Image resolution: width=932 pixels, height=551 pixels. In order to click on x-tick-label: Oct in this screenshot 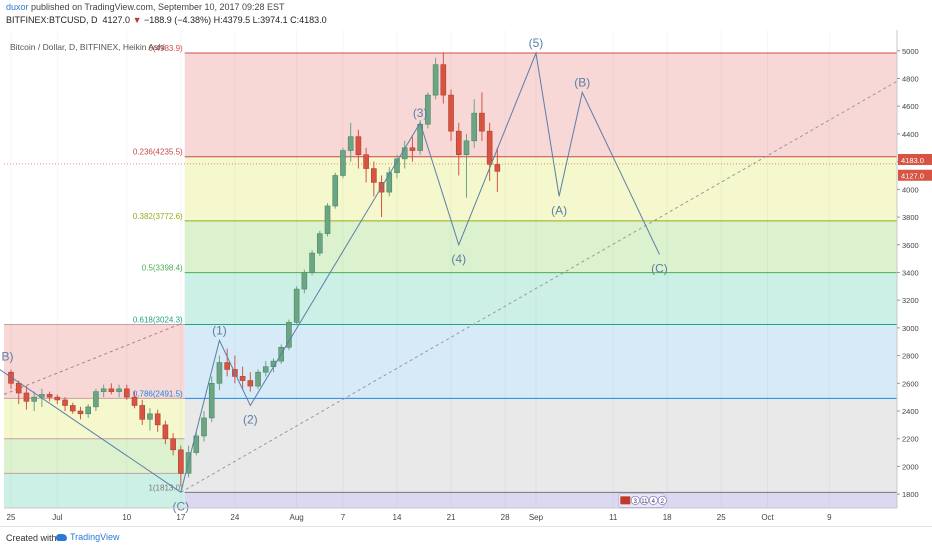, I will do `click(767, 517)`.